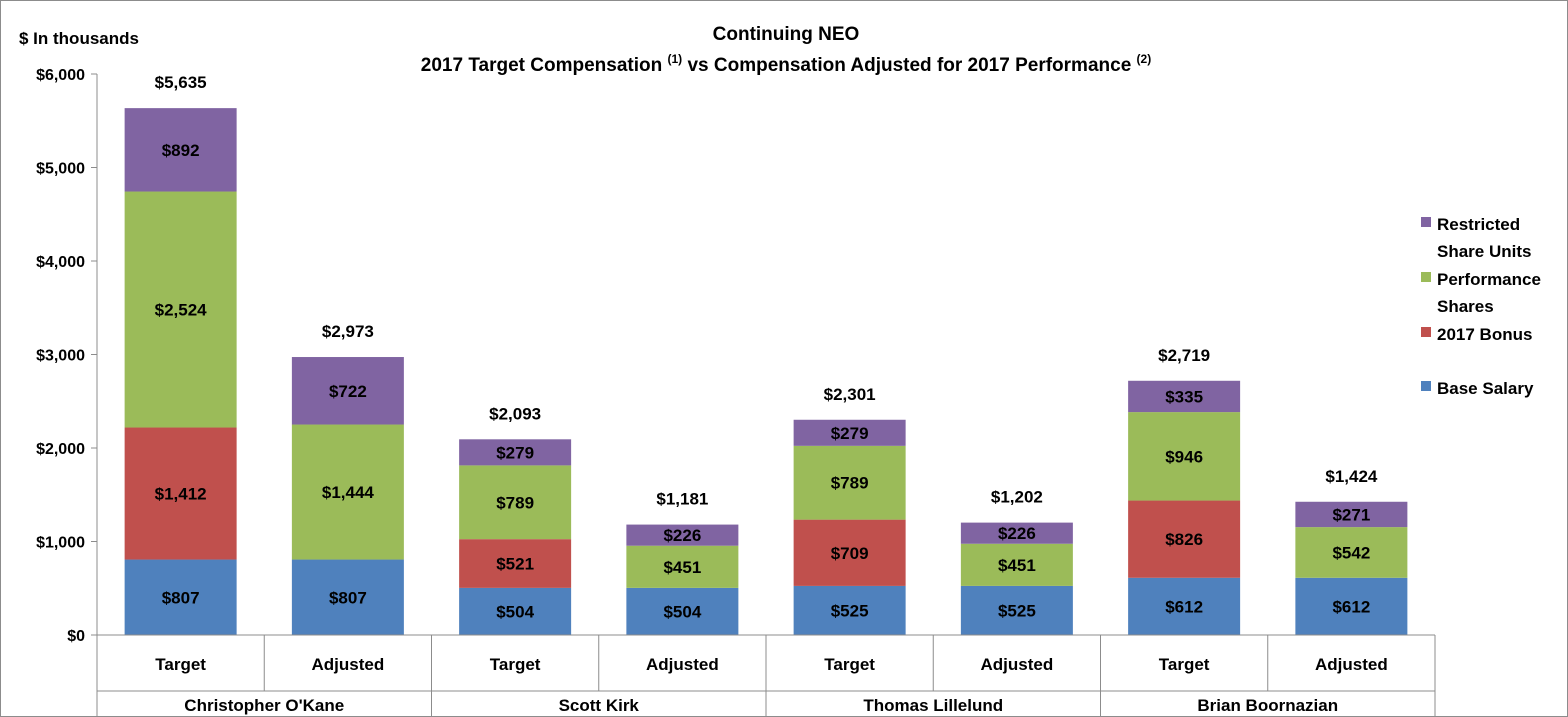 This screenshot has height=717, width=1568. What do you see at coordinates (1144, 59) in the screenshot?
I see `subtitle-footnote-2: (2)` at bounding box center [1144, 59].